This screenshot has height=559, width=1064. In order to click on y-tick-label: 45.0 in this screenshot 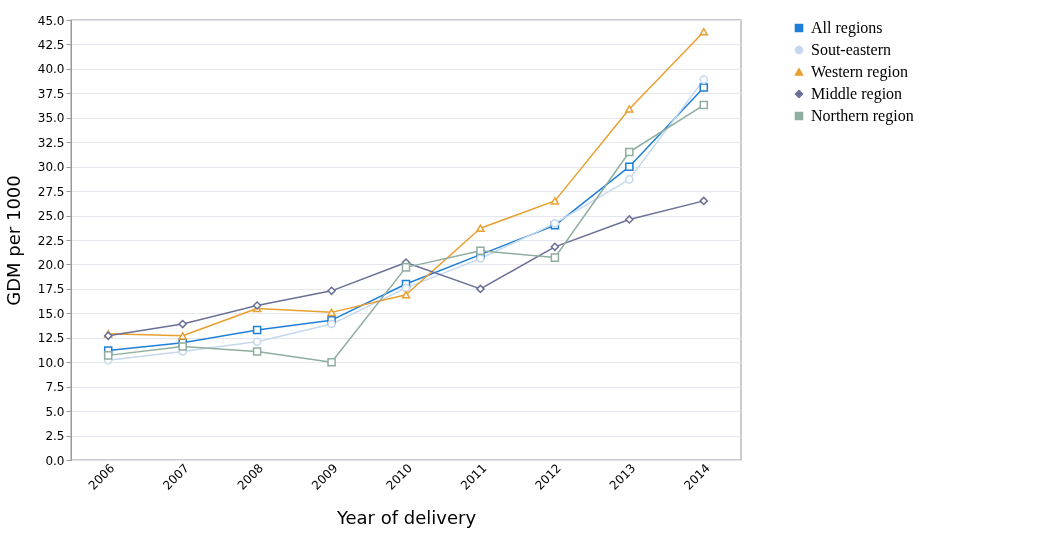, I will do `click(51, 20)`.